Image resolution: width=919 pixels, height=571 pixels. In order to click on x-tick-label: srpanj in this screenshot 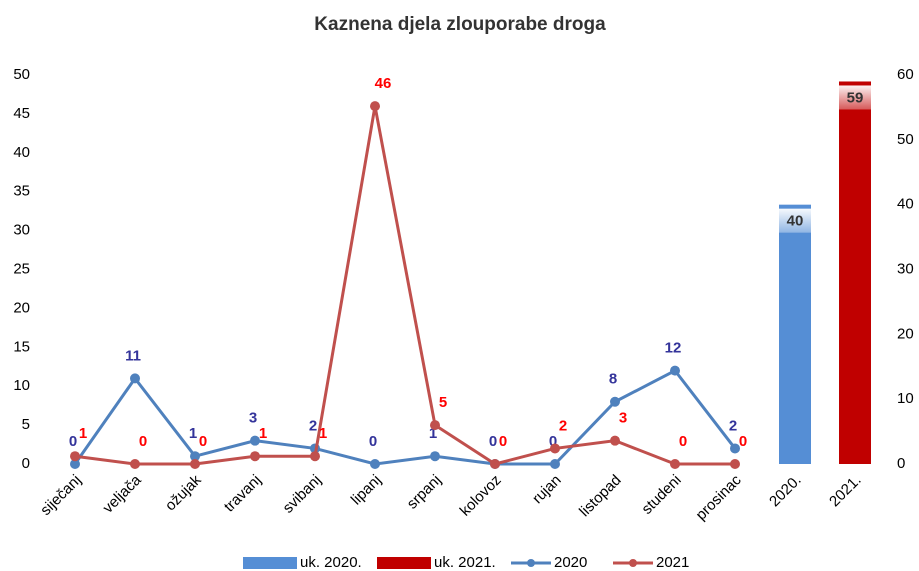, I will do `click(424, 492)`.